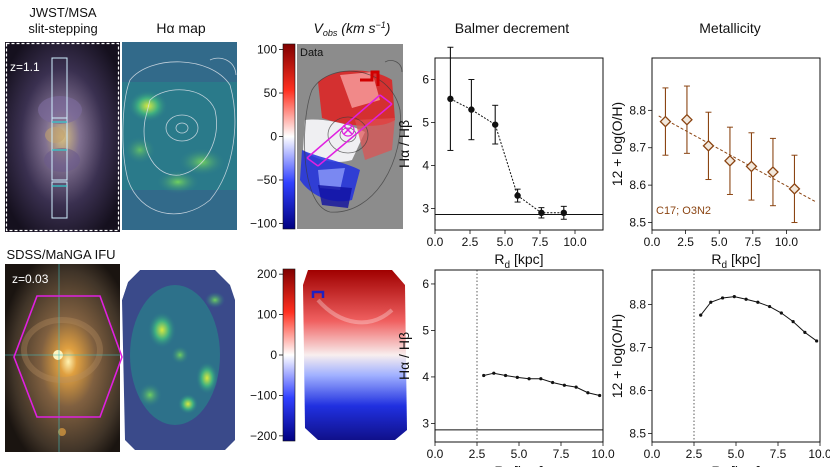 This screenshot has width=830, height=467. I want to click on velocity-bottom-field, so click(355, 355).